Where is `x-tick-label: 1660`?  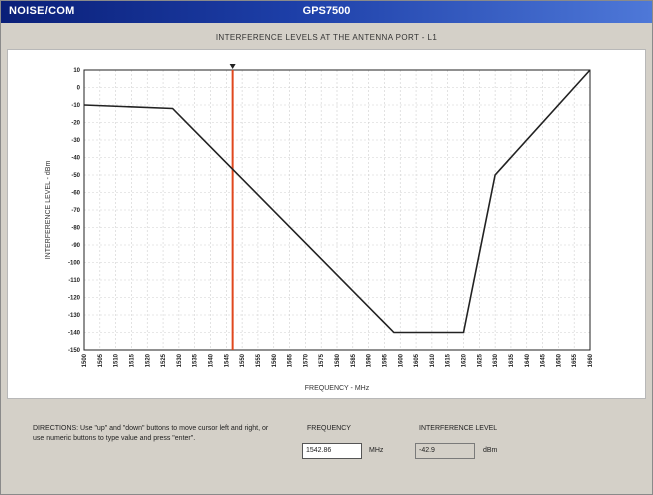 x-tick-label: 1660 is located at coordinates (591, 360).